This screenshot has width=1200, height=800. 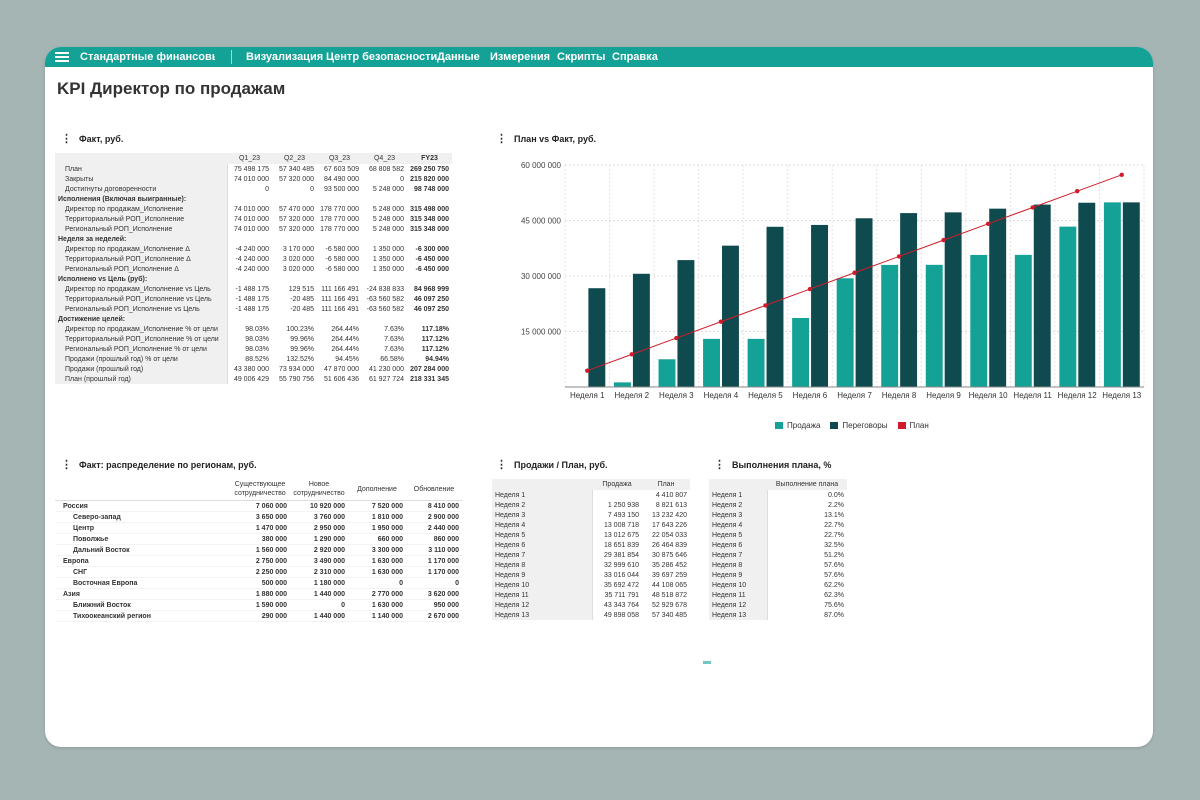 I want to click on region_table-cell: 2 900 000, so click(x=434, y=517).